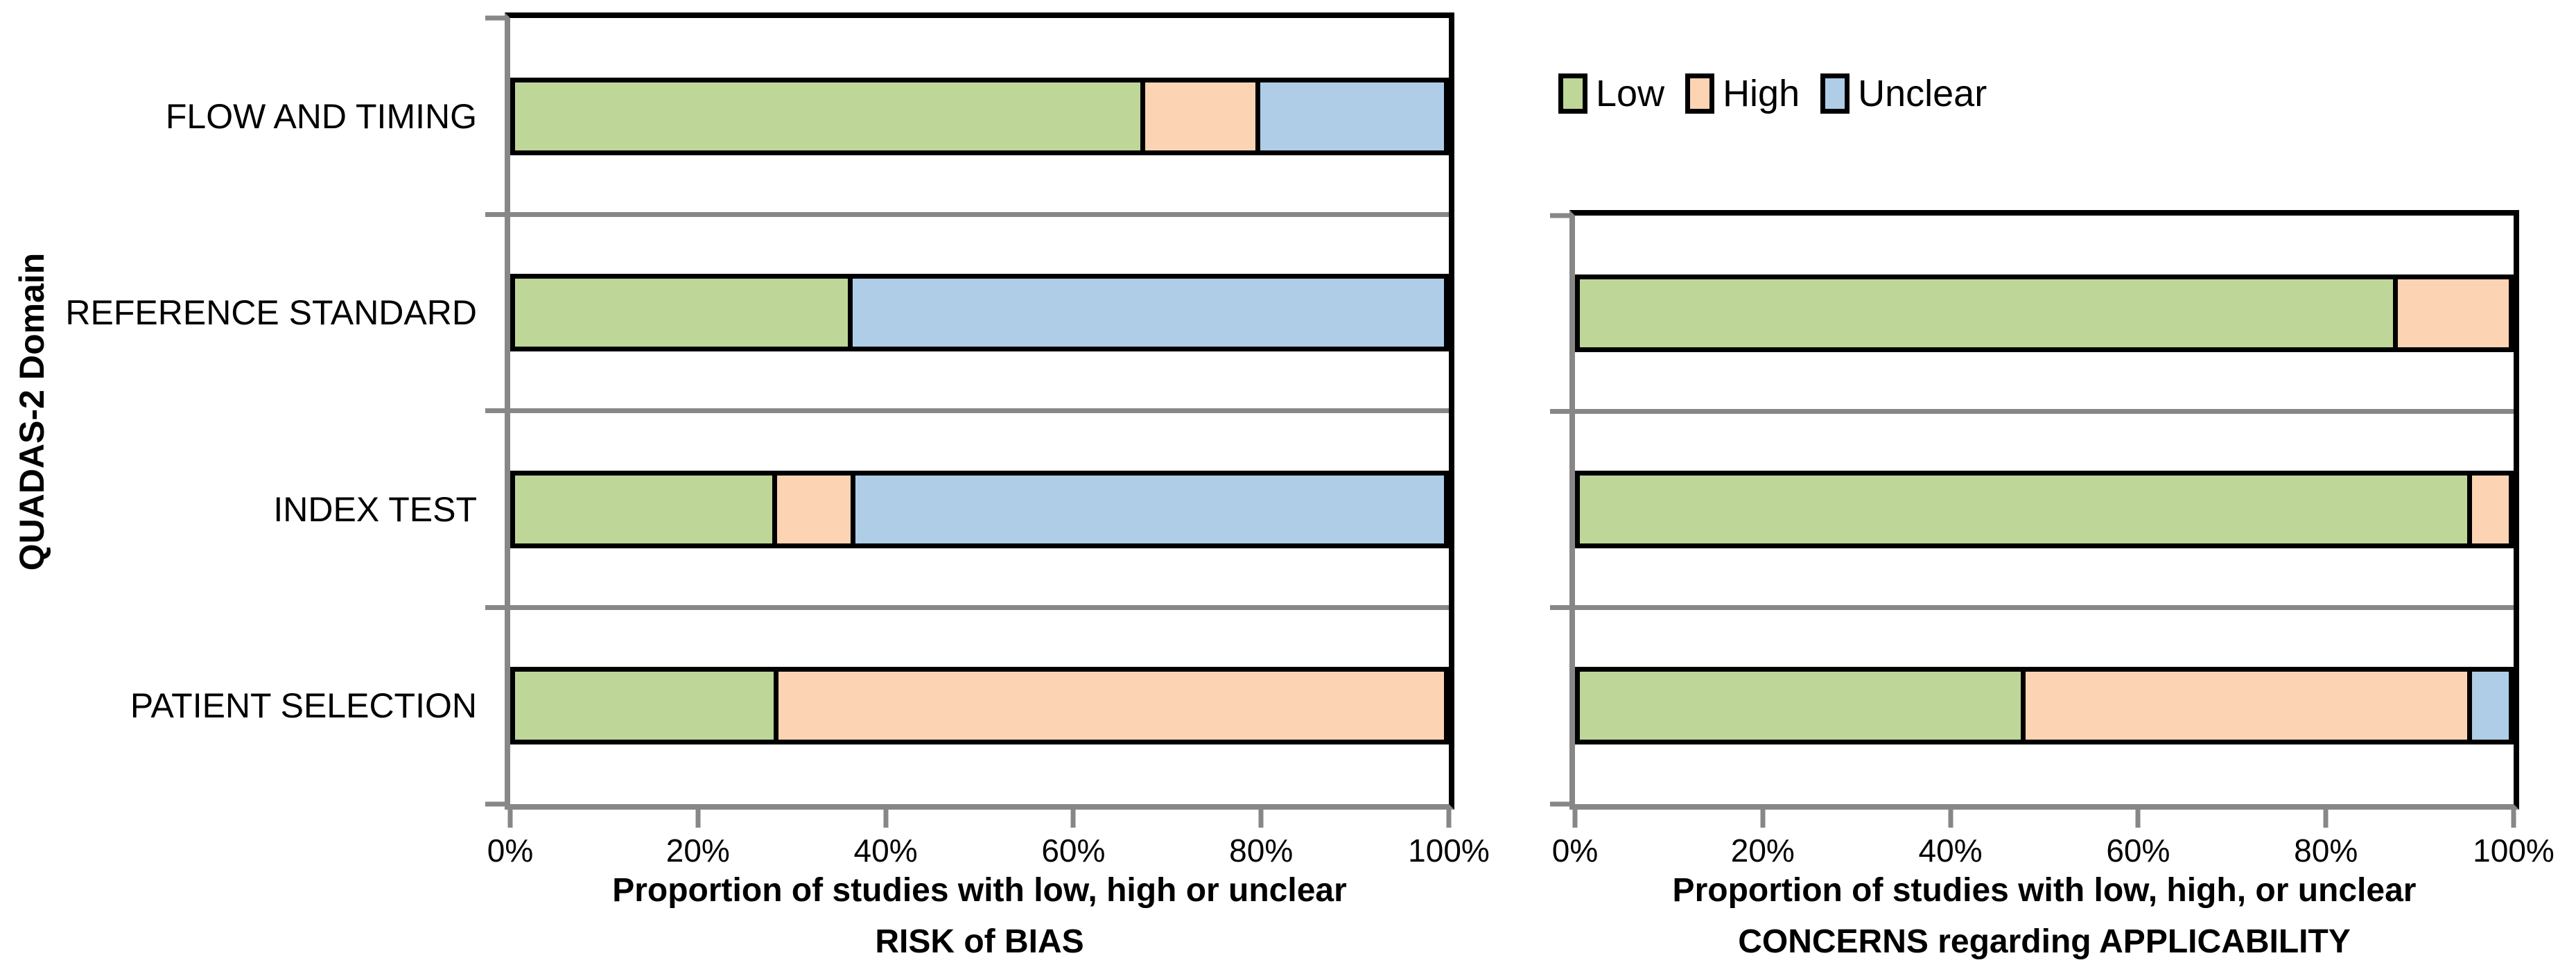 This screenshot has height=976, width=2576. I want to click on legend-label-unclear: Unclear, so click(1922, 93).